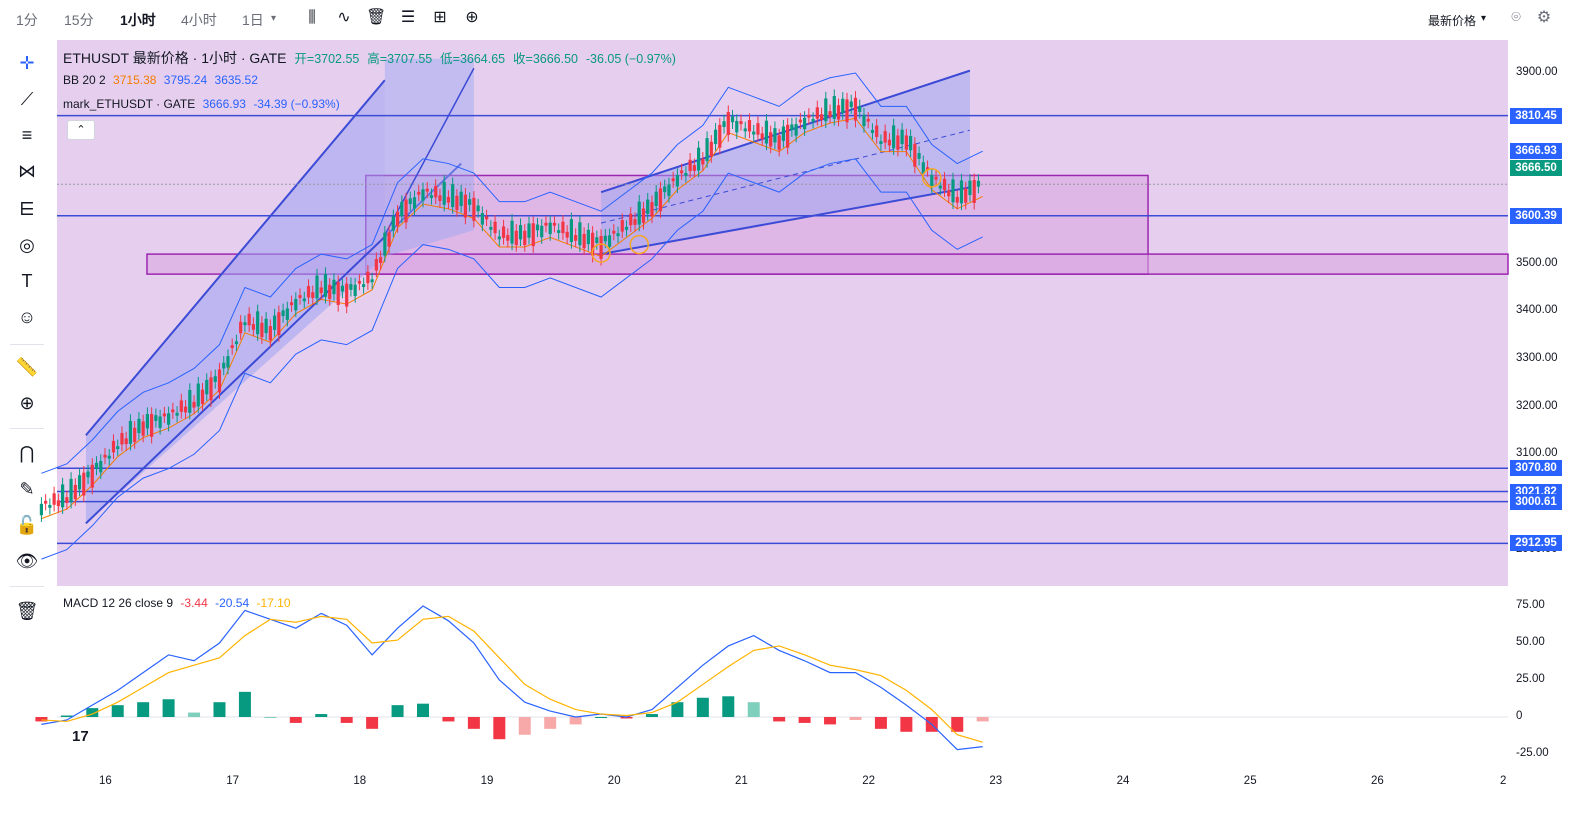 This screenshot has height=828, width=1590. Describe the element at coordinates (408, 17) in the screenshot. I see `list-icon: ☰` at that location.